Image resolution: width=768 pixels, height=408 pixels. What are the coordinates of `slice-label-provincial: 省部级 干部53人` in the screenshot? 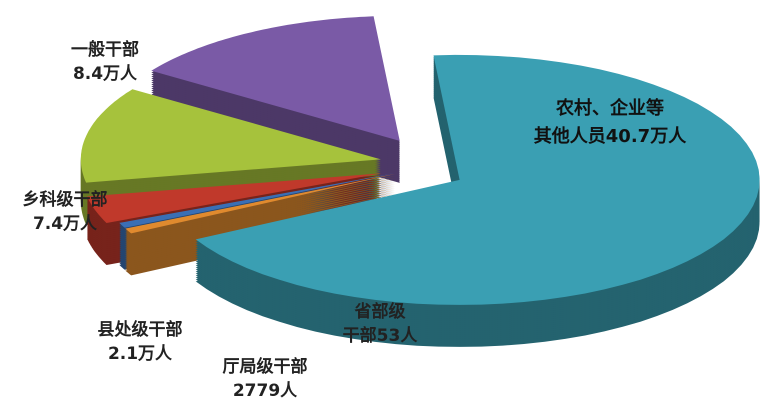 It's located at (380, 324).